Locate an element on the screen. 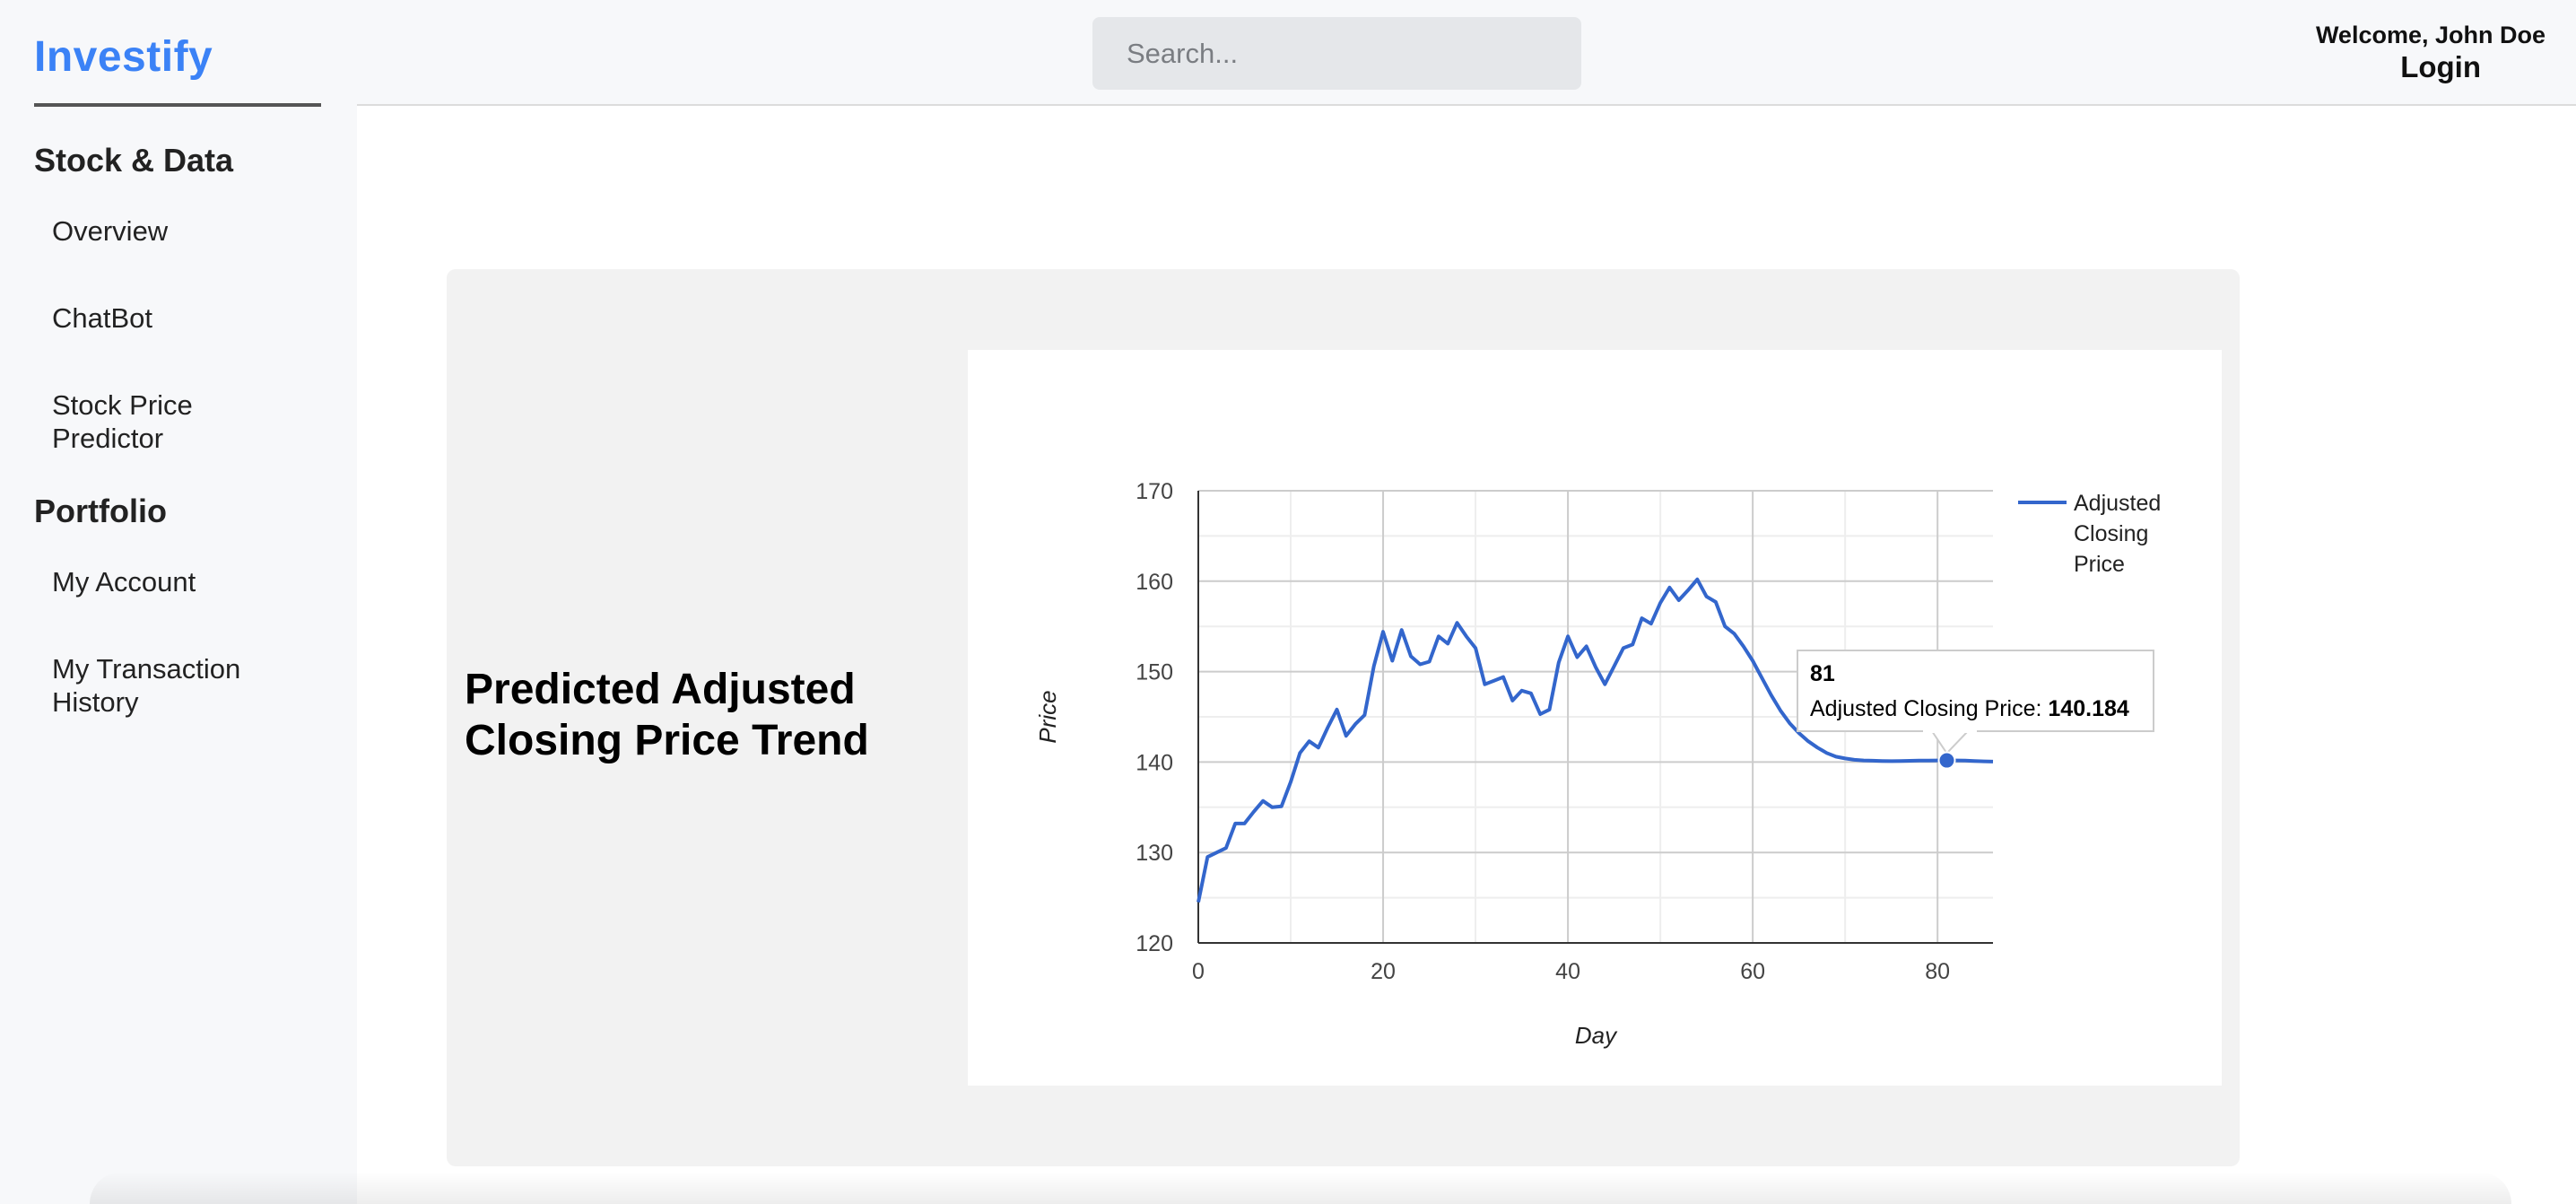 The height and width of the screenshot is (1204, 2576). welcome-text: Welcome, John Doe is located at coordinates (2430, 35).